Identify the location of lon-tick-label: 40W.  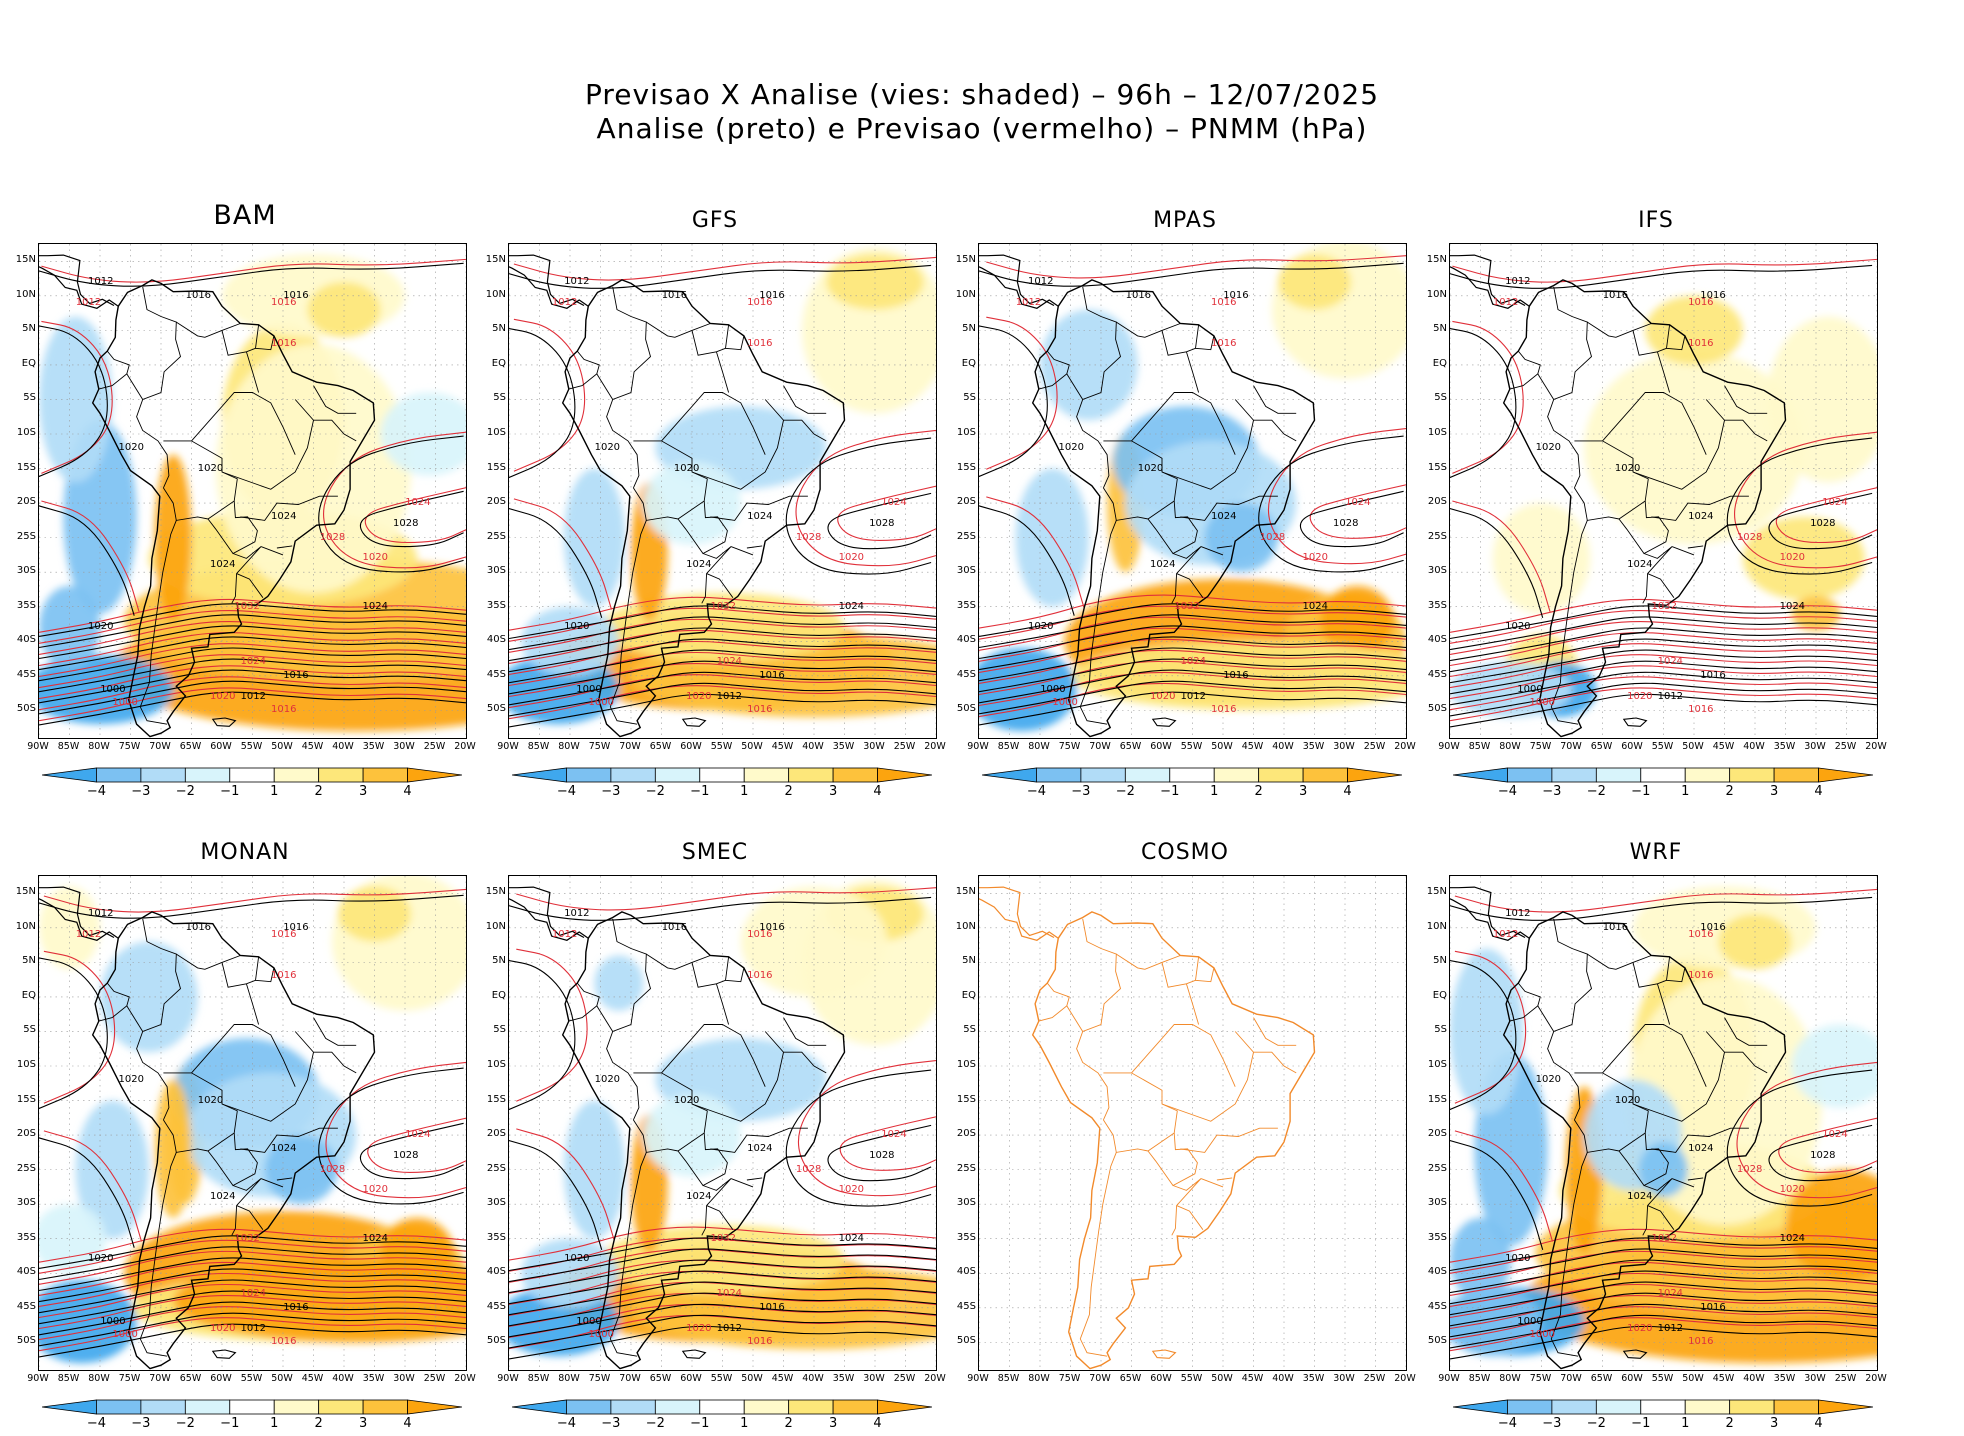
(813, 1378).